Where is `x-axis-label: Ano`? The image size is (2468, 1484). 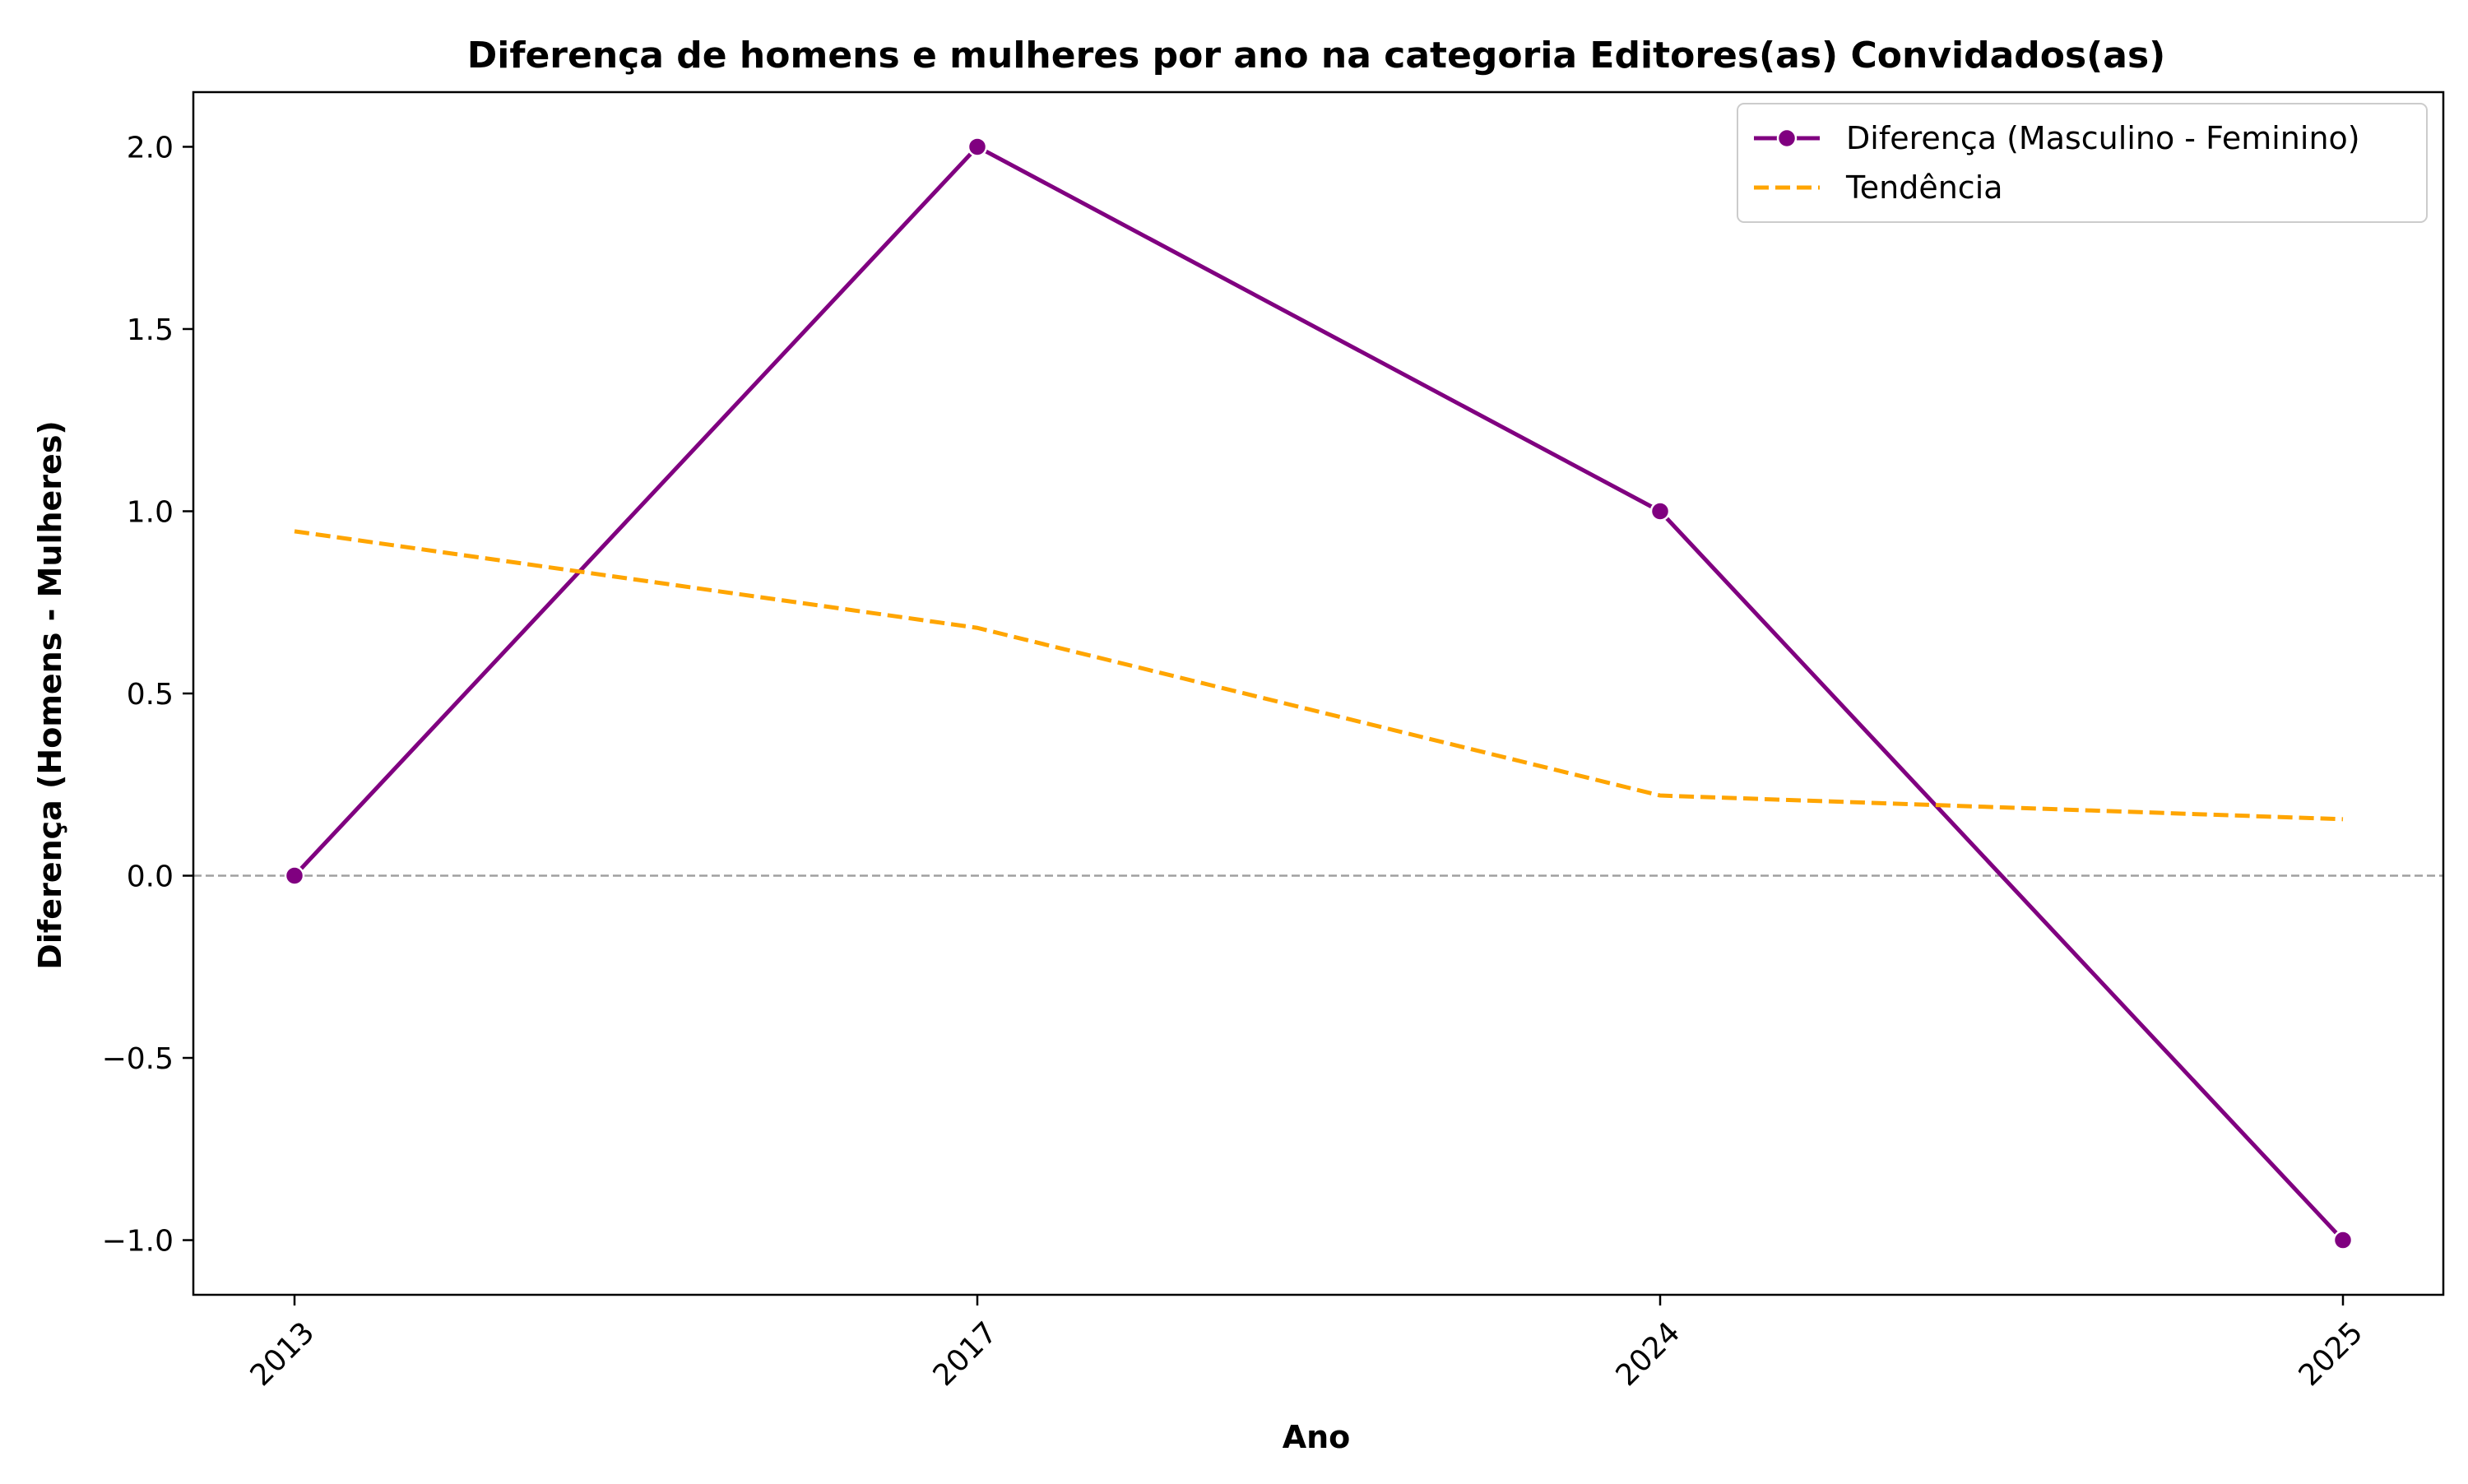 x-axis-label: Ano is located at coordinates (1317, 1437).